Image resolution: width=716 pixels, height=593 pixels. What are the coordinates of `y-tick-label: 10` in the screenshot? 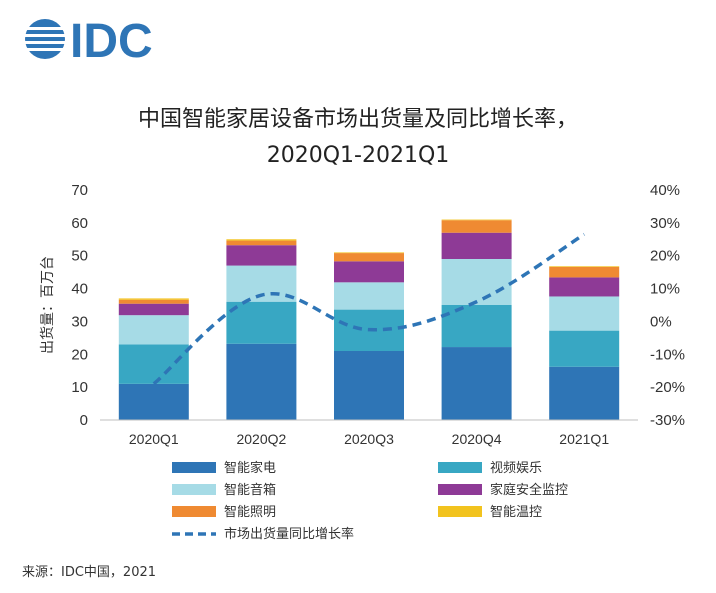 It's located at (79, 387).